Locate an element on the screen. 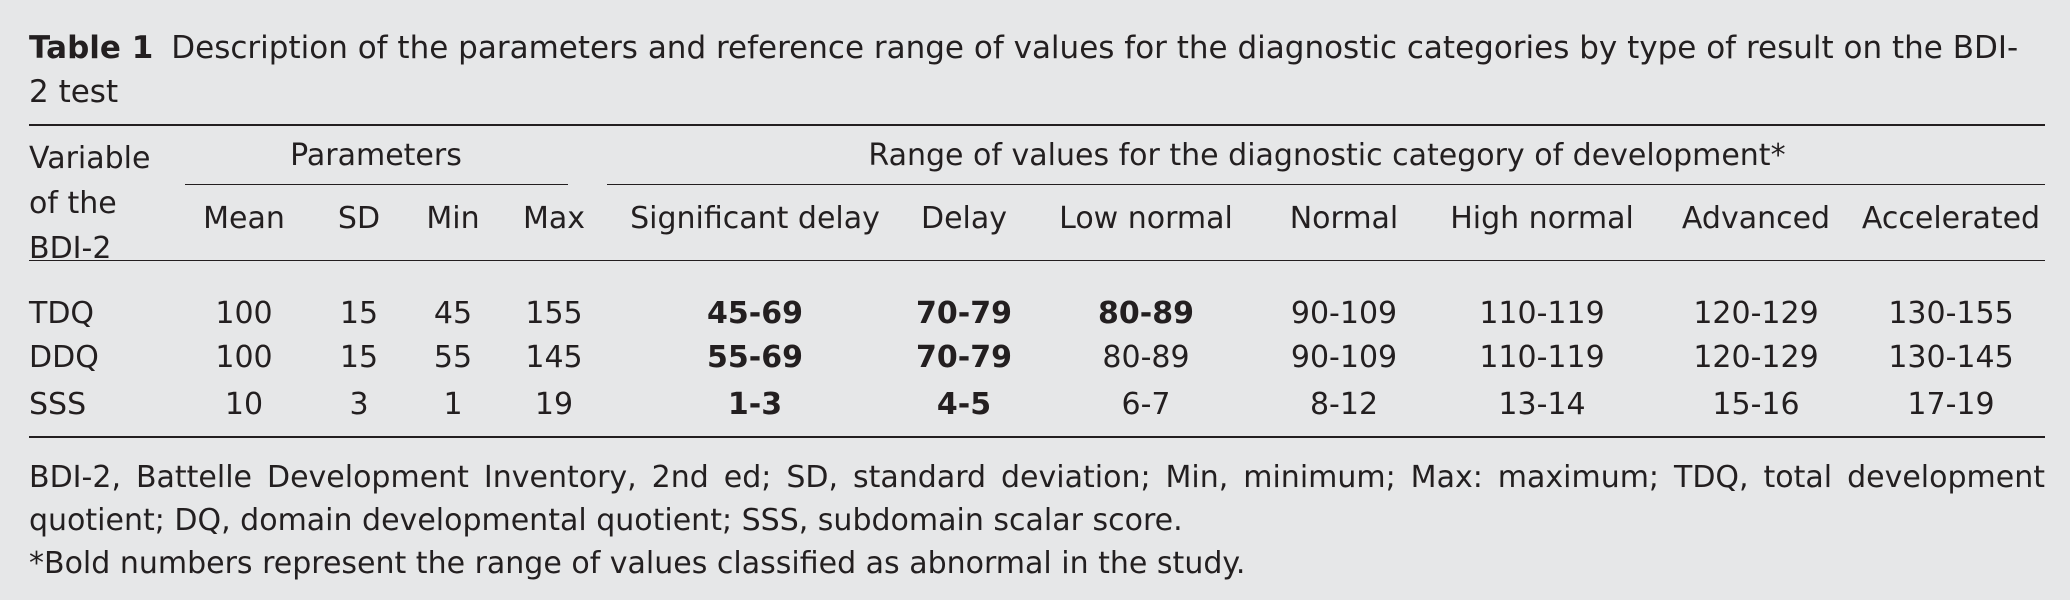  cell: 55-69 is located at coordinates (755, 357).